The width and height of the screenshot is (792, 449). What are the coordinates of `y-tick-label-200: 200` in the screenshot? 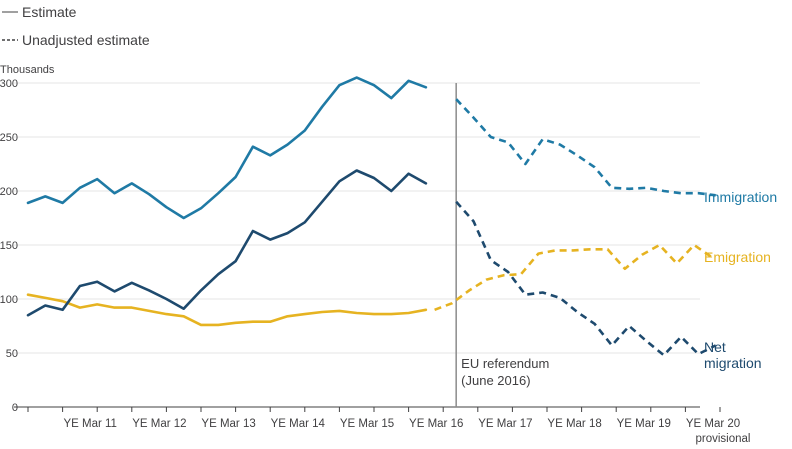 It's located at (9, 192).